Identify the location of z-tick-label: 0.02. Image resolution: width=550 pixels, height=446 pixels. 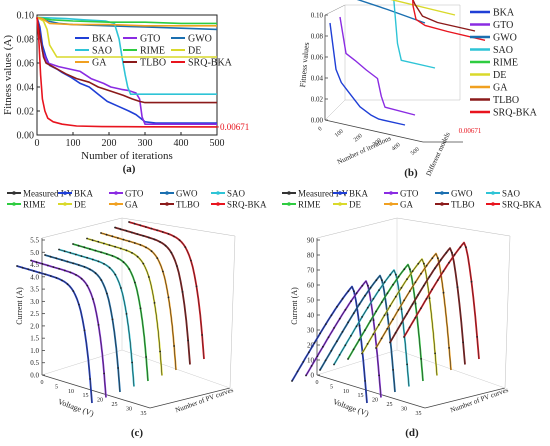
(317, 100).